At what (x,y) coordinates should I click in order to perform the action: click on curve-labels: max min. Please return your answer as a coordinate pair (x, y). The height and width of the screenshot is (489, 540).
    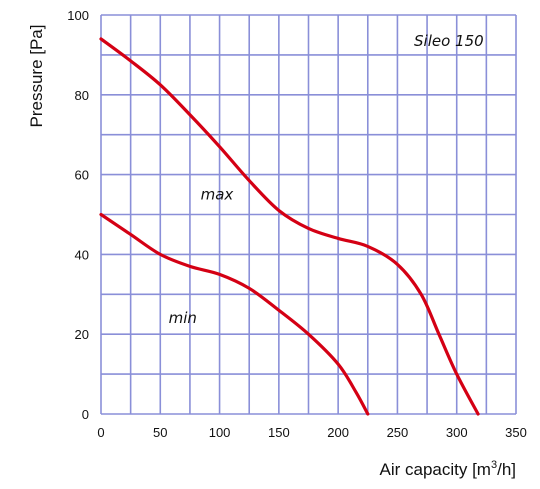
    Looking at the image, I should click on (201, 257).